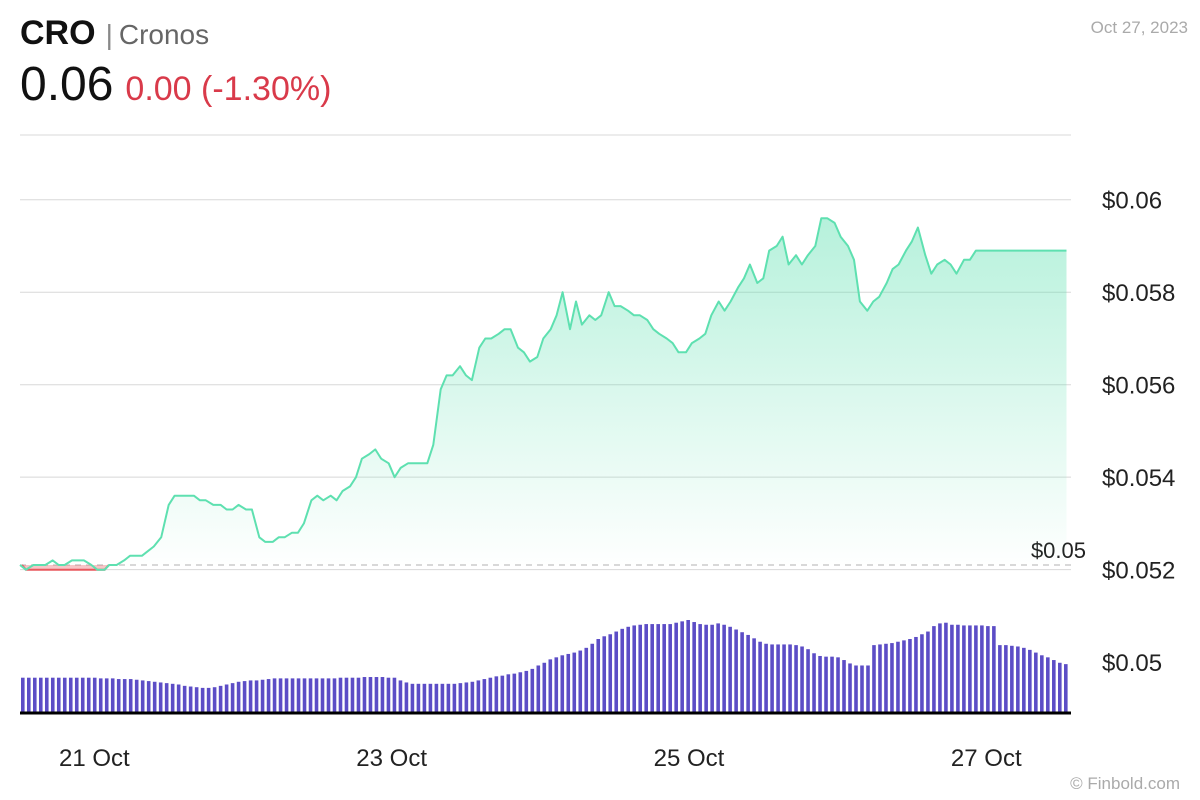  What do you see at coordinates (689, 758) in the screenshot?
I see `x-tick-label: 25 Oct` at bounding box center [689, 758].